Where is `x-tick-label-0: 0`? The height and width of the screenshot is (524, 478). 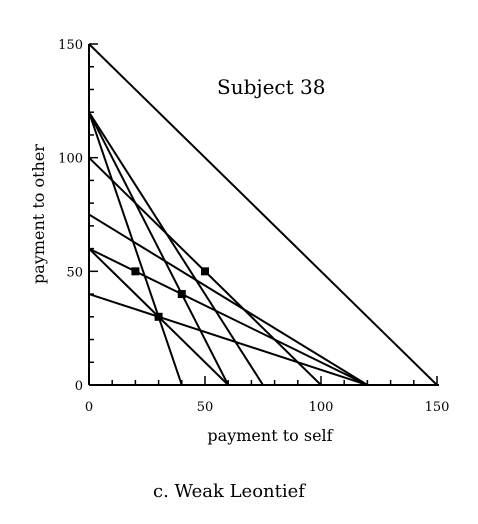 x-tick-label-0: 0 is located at coordinates (89, 407).